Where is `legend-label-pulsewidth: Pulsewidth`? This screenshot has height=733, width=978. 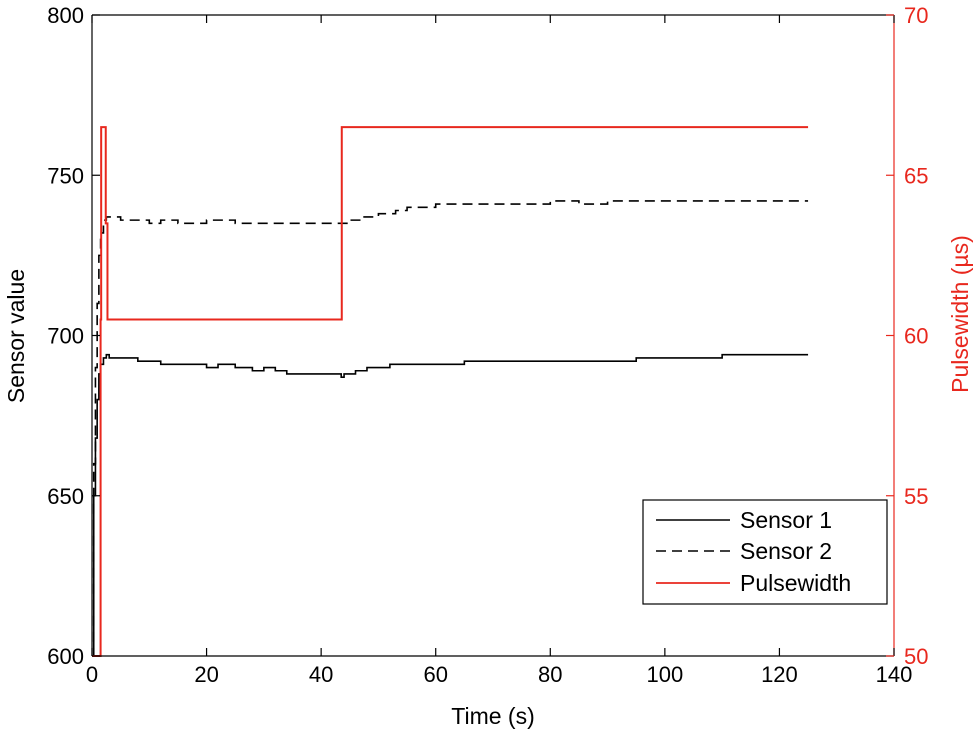 legend-label-pulsewidth: Pulsewidth is located at coordinates (795, 583).